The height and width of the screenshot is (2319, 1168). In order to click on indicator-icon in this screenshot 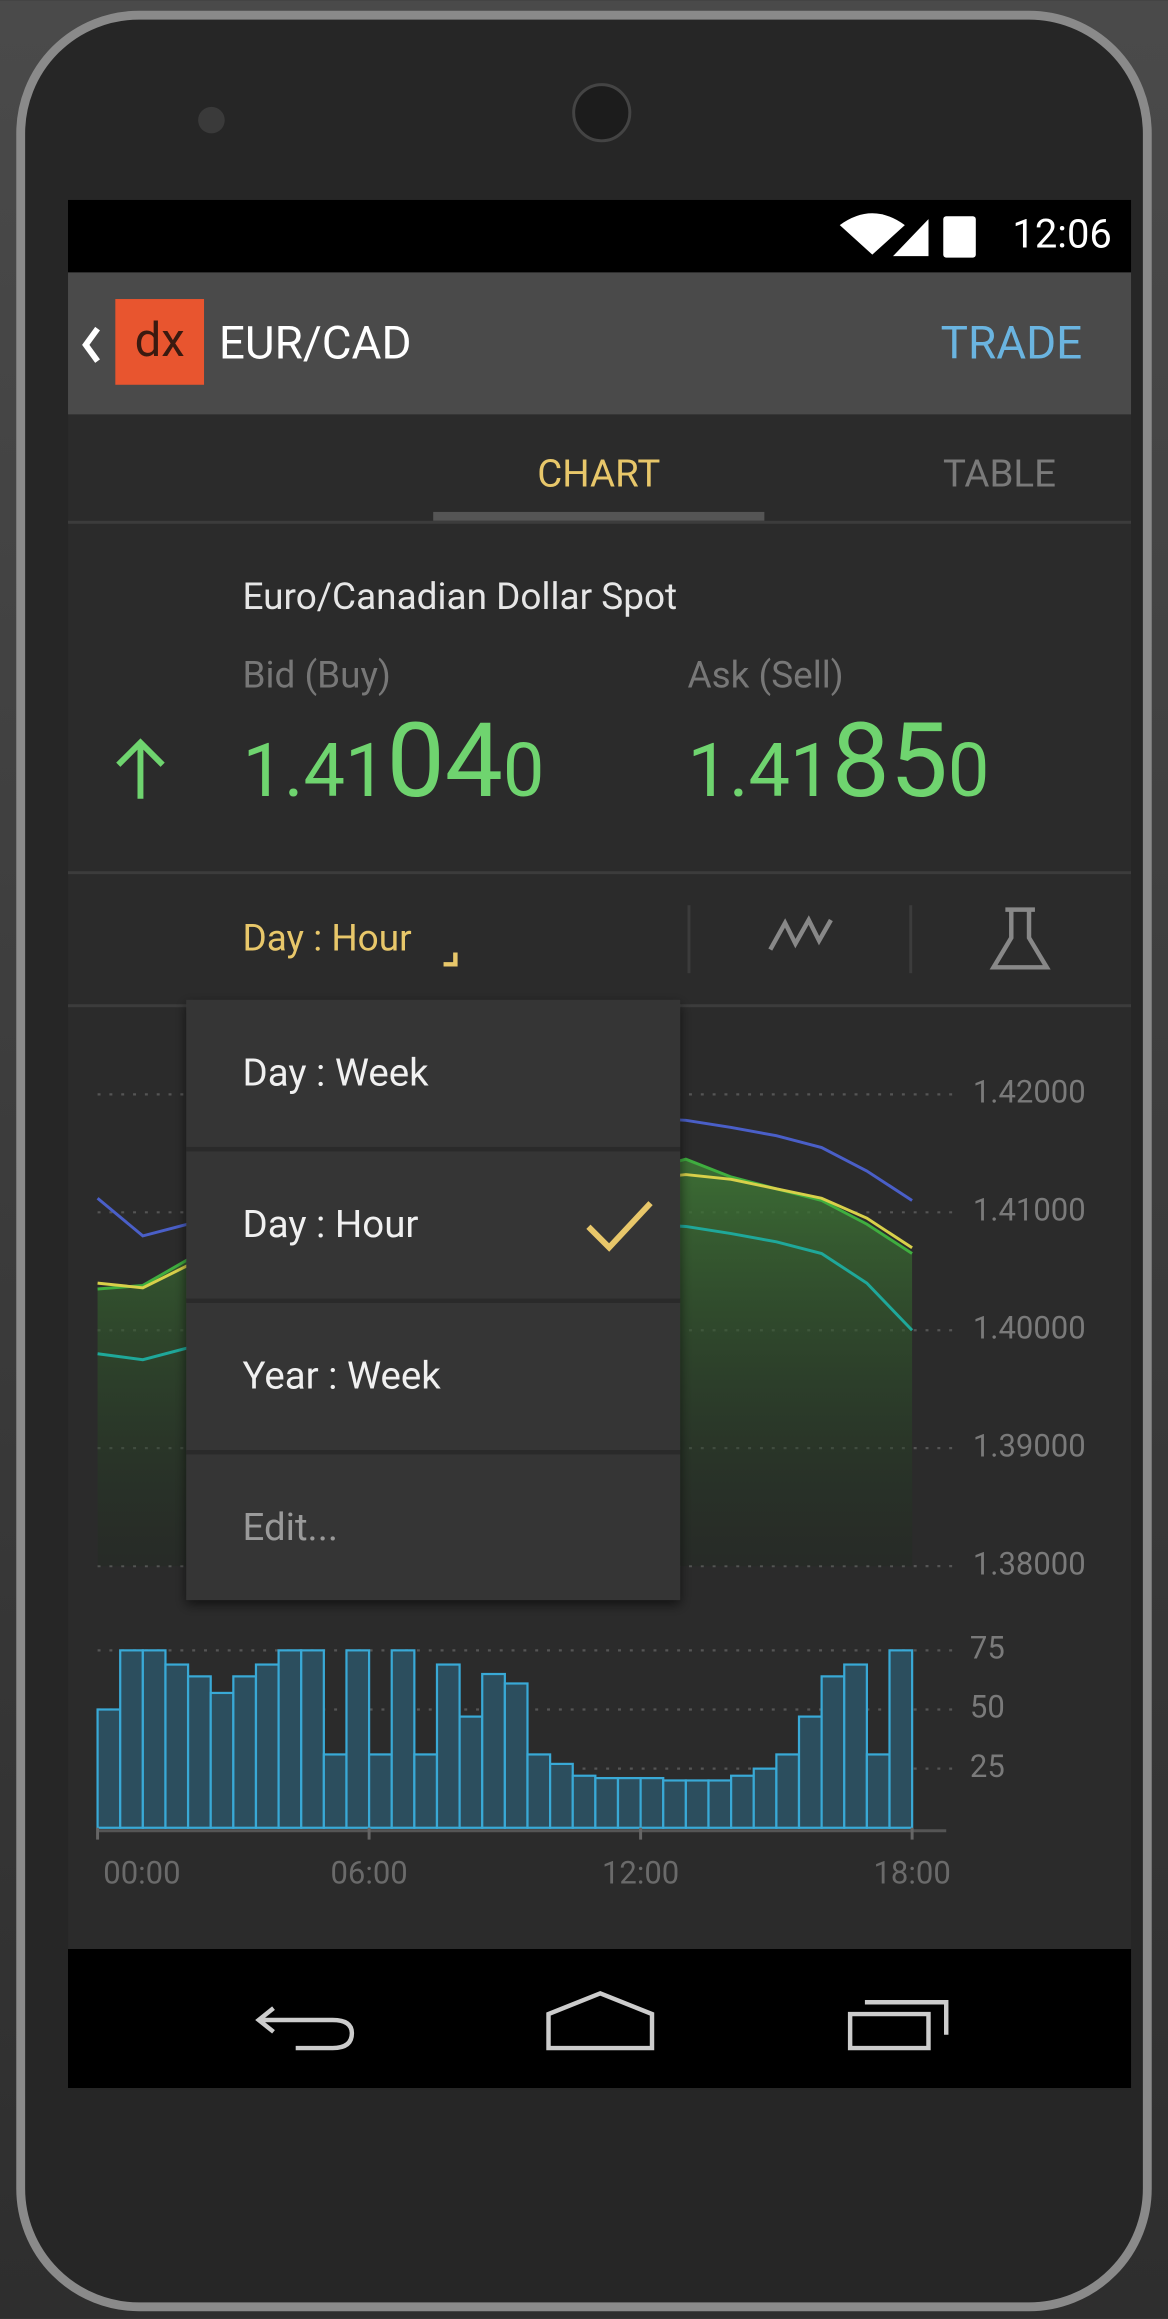, I will do `click(800, 933)`.